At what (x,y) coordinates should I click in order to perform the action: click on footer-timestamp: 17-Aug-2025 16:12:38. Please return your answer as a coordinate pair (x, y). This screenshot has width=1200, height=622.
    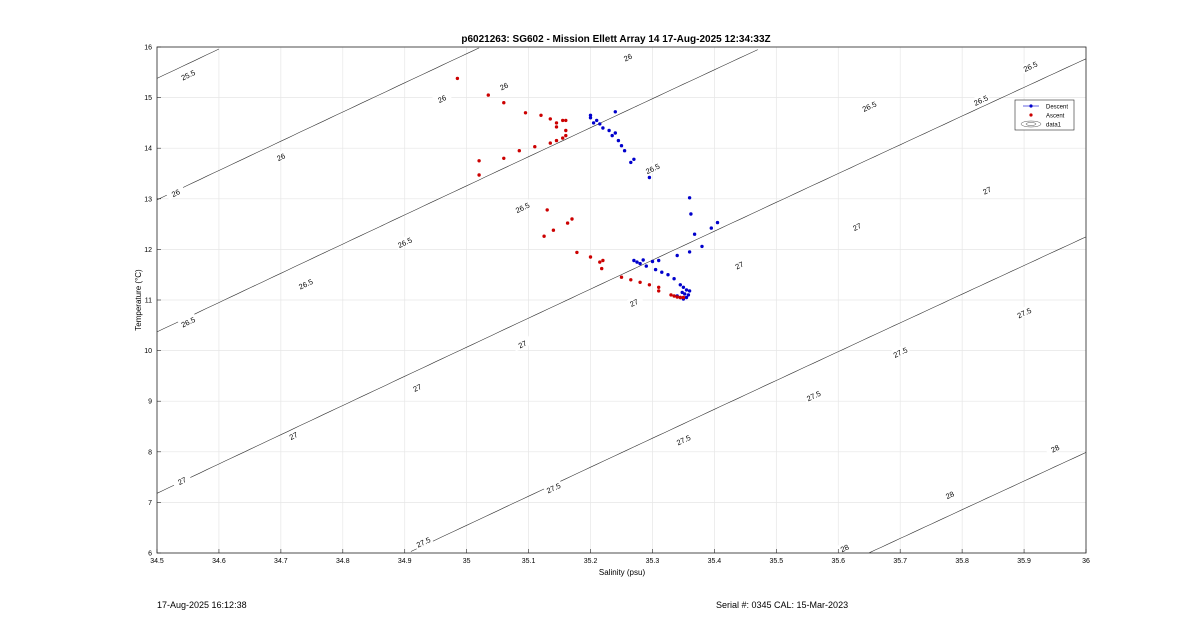
    Looking at the image, I should click on (202, 605).